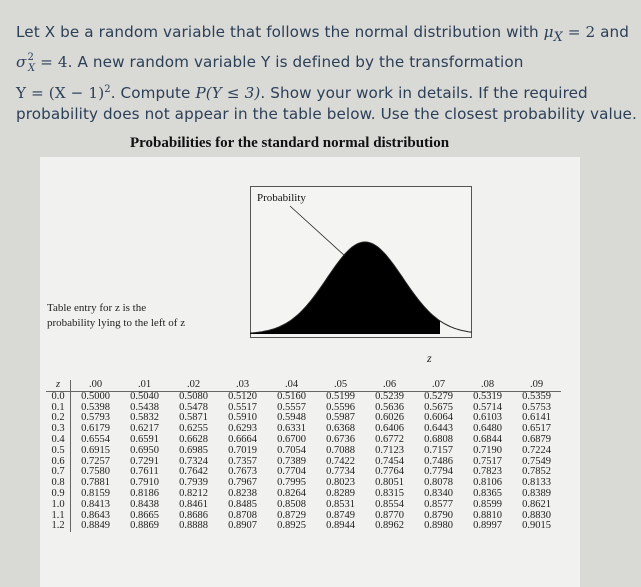 The width and height of the screenshot is (641, 587). Describe the element at coordinates (95, 429) in the screenshot. I see `probability-cell: 0.6179` at that location.